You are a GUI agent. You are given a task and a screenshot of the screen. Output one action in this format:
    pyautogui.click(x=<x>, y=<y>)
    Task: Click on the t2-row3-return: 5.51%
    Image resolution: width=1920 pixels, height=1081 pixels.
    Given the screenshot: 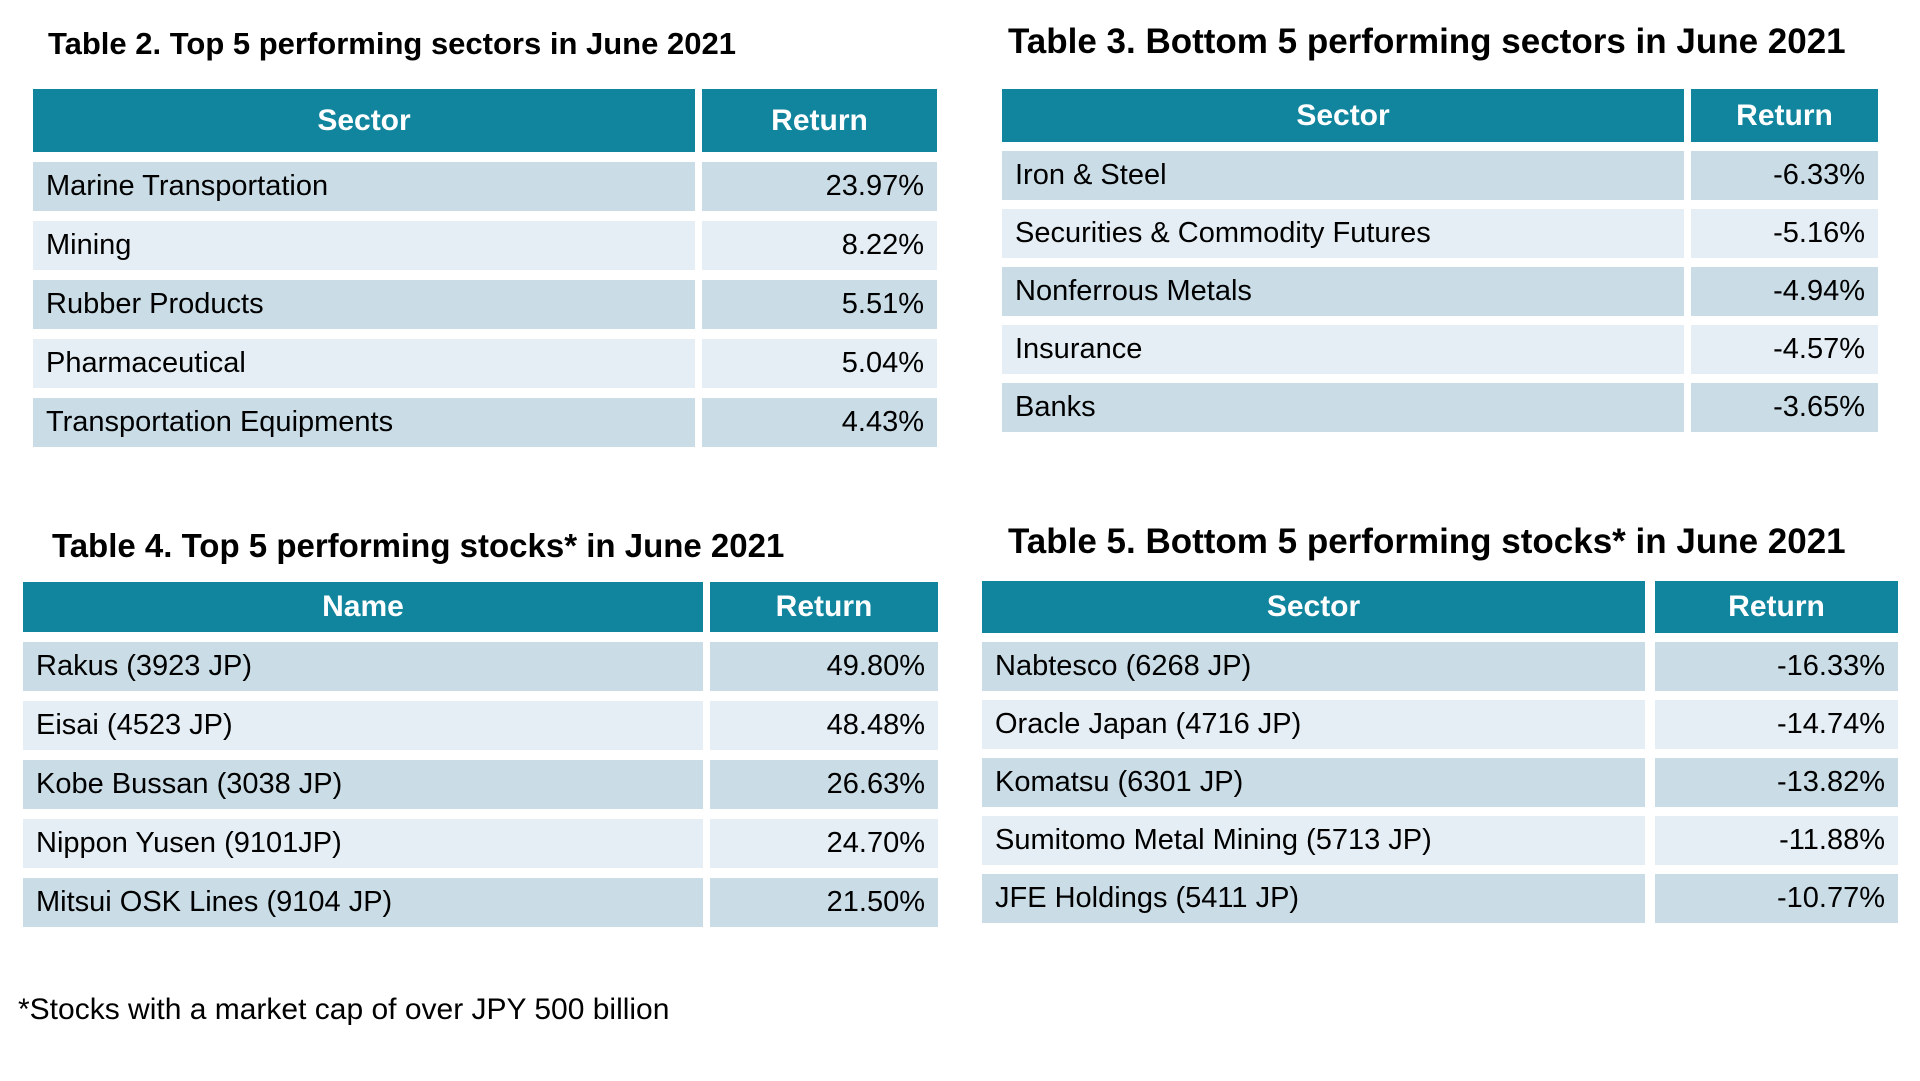 What is the action you would take?
    pyautogui.click(x=819, y=304)
    